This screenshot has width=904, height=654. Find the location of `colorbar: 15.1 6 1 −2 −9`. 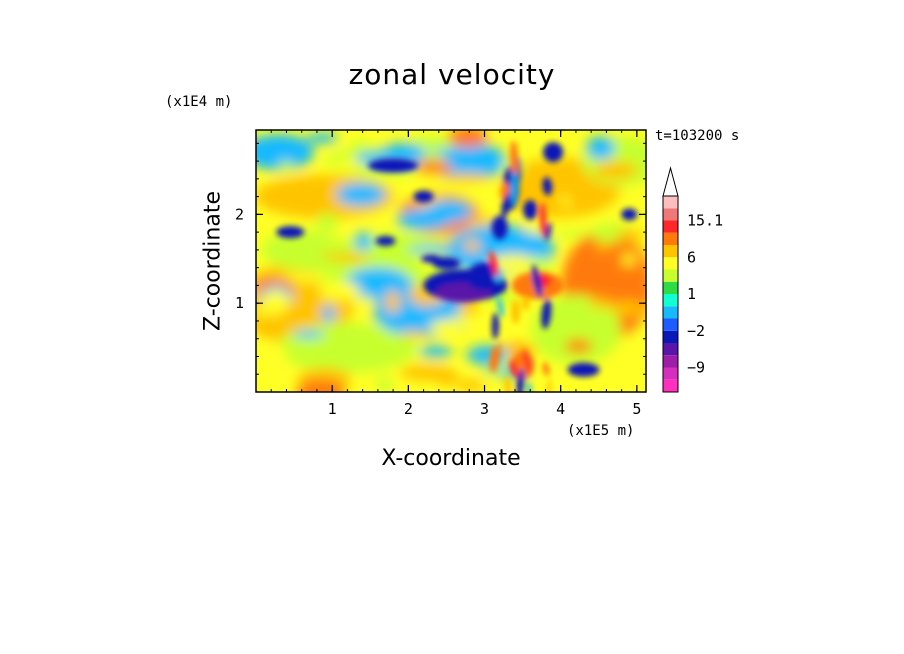

colorbar: 15.1 6 1 −2 −9 is located at coordinates (692, 279).